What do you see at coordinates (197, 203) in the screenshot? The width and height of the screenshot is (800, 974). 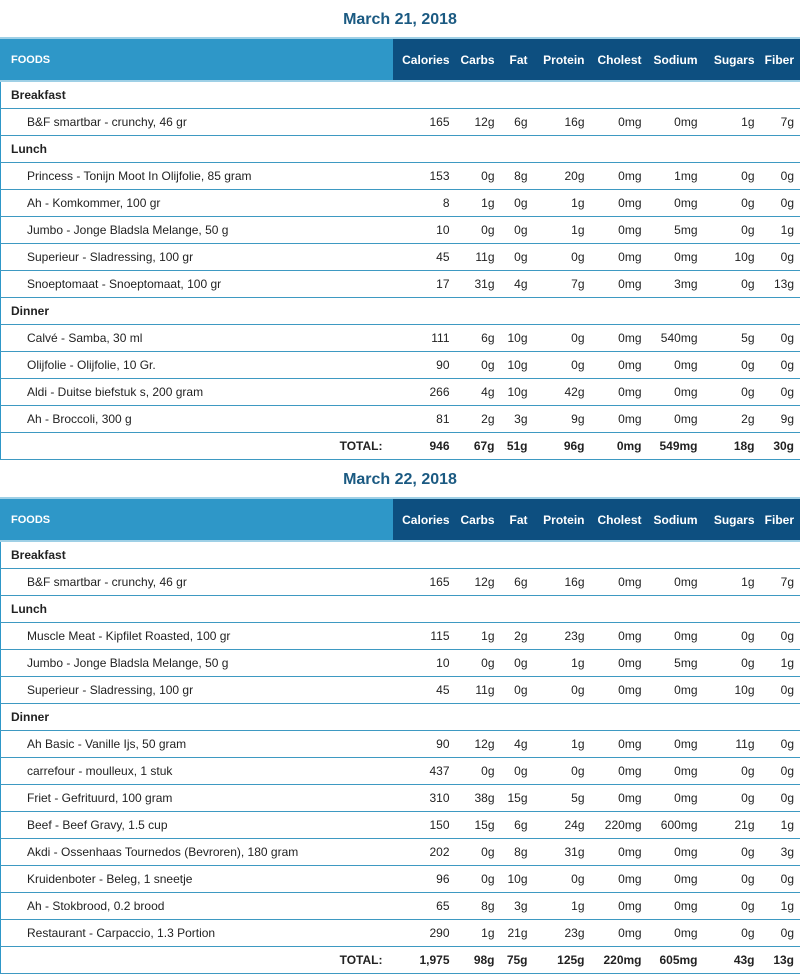 I see `food-name: Ah - Komkommer, 100 gr` at bounding box center [197, 203].